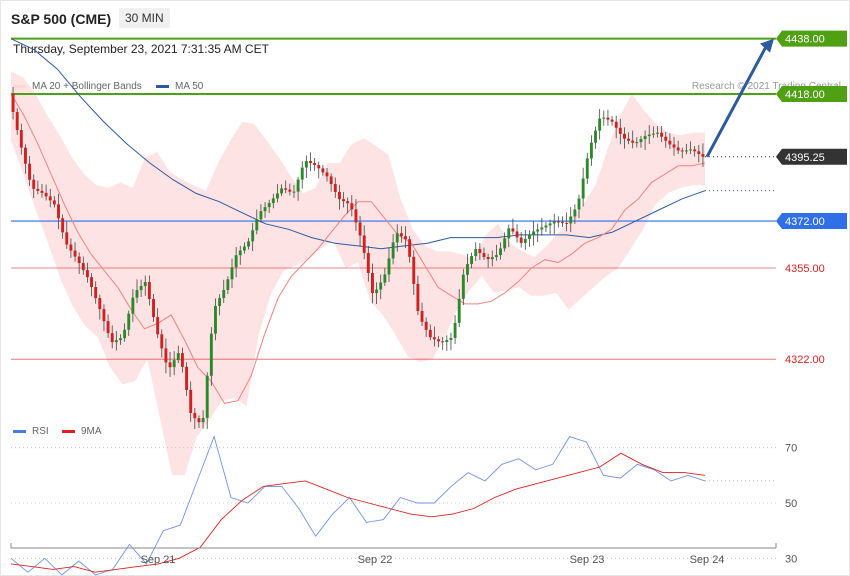 This screenshot has width=850, height=576. I want to click on level-label-1: 4418.00, so click(805, 95).